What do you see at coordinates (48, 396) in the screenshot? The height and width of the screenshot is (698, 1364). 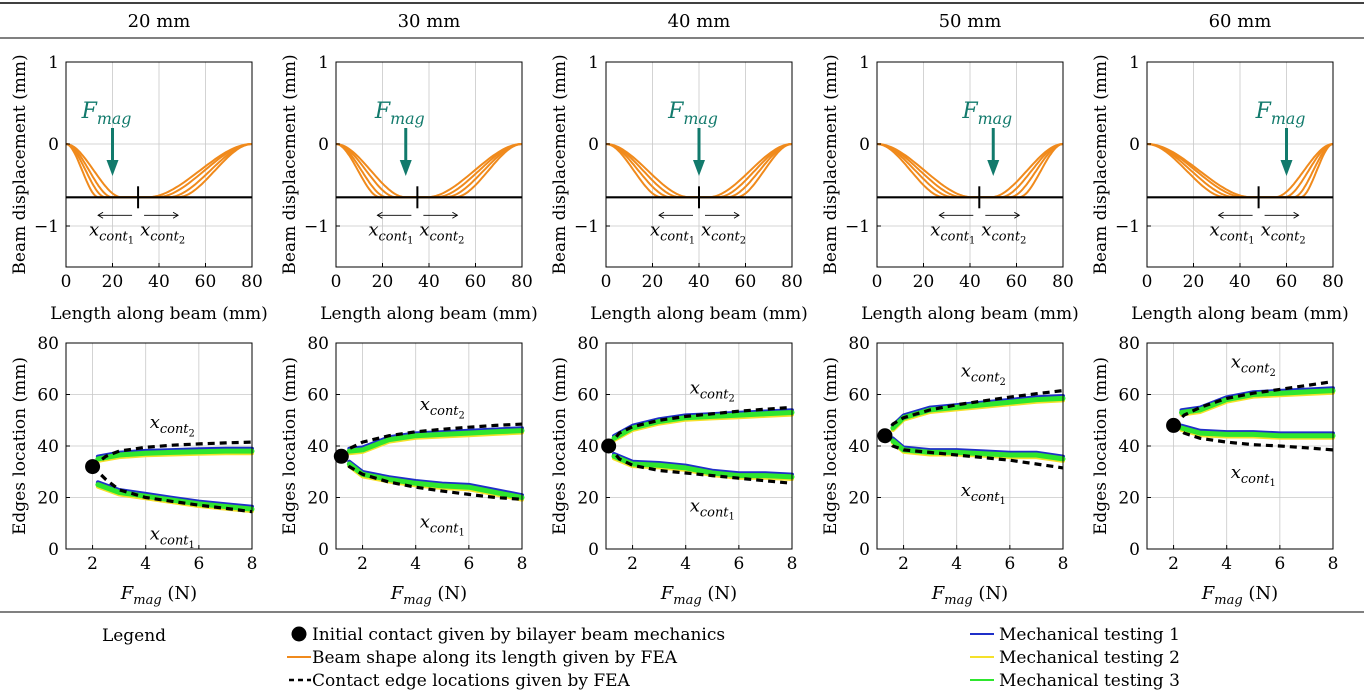 I see `y-tick-label: 60` at bounding box center [48, 396].